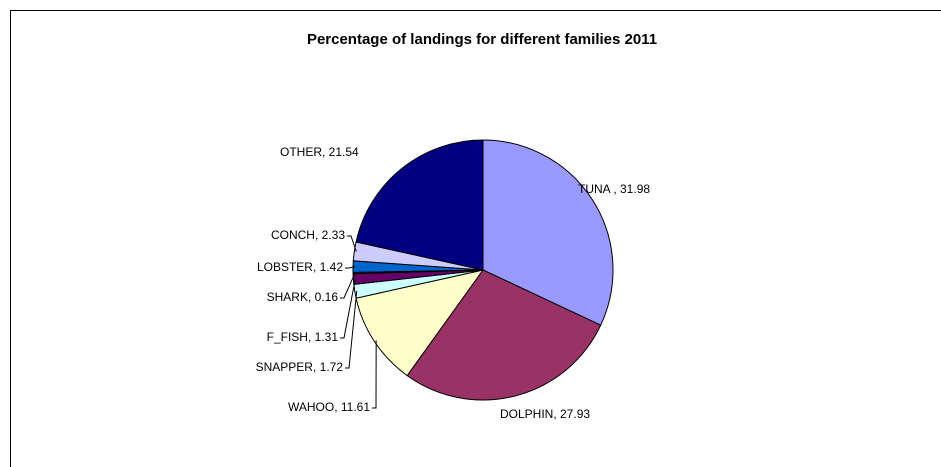 The height and width of the screenshot is (467, 941). What do you see at coordinates (329, 407) in the screenshot?
I see `data-label: WAHOO, 11.61` at bounding box center [329, 407].